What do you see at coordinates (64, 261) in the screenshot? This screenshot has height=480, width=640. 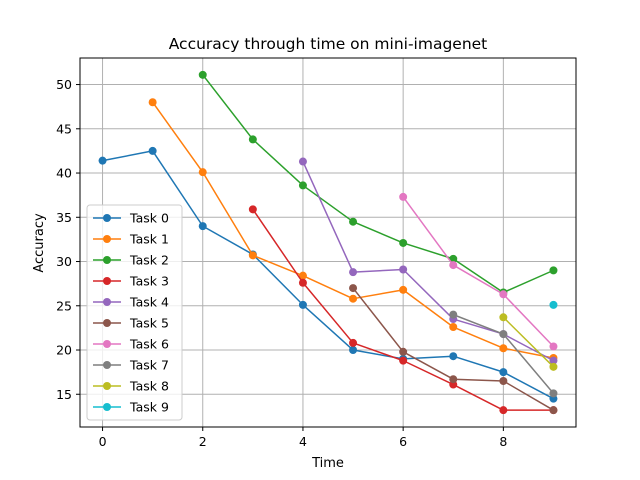 I see `y-tick-label: 30` at bounding box center [64, 261].